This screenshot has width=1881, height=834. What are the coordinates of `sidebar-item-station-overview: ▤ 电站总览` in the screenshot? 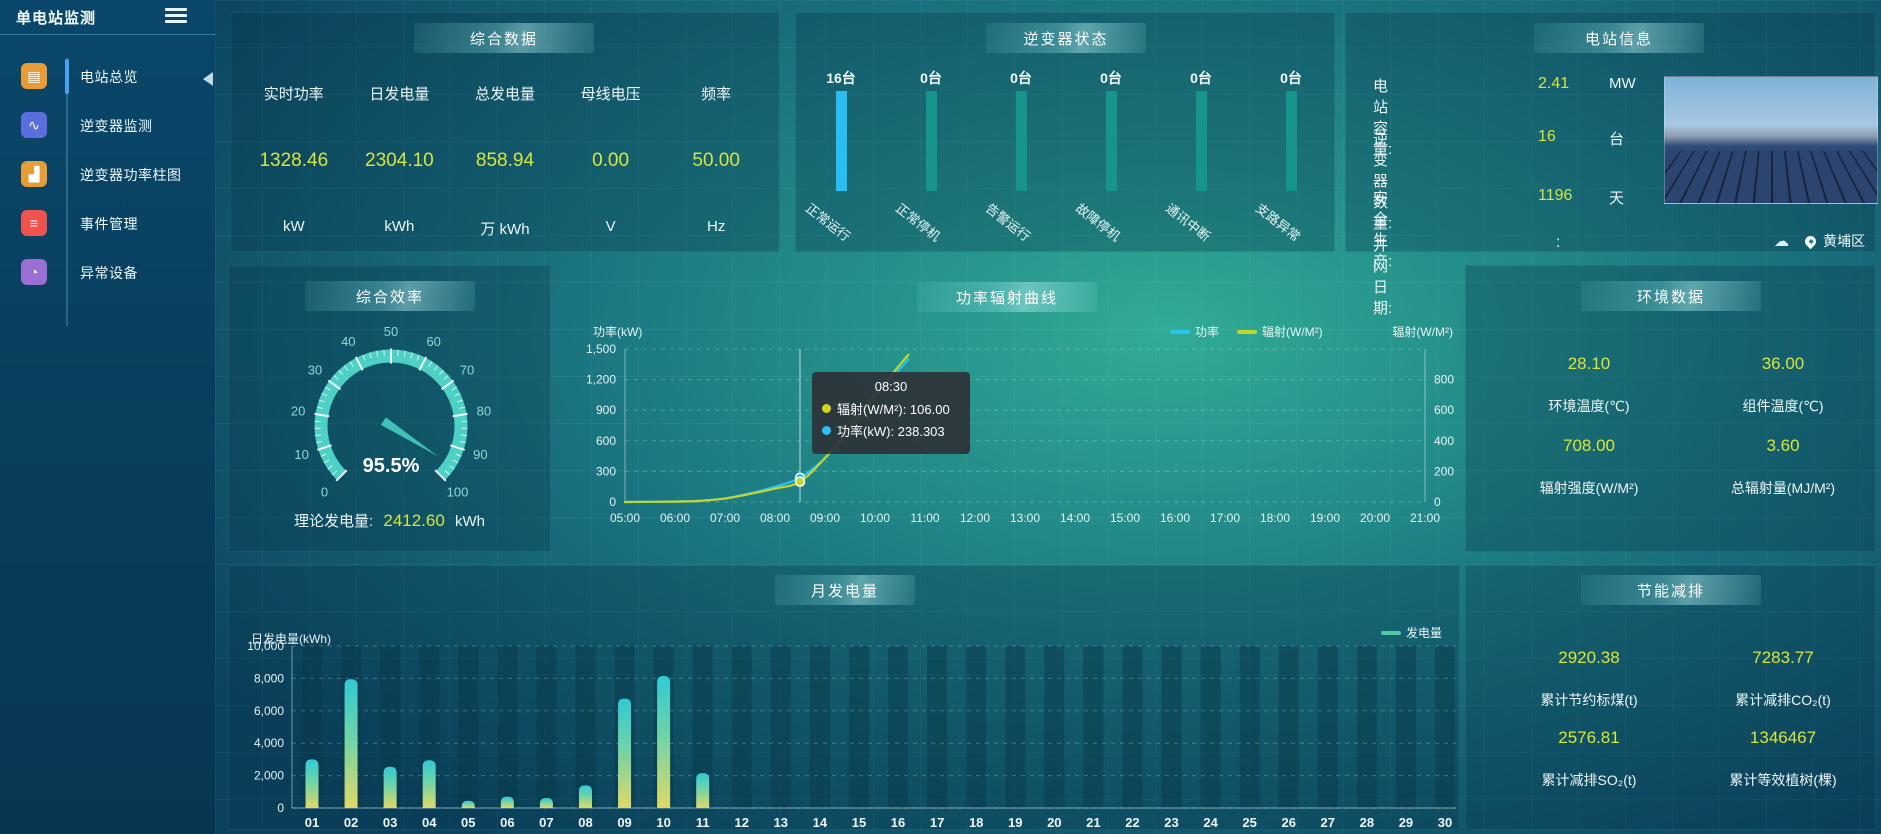 It's located at (107, 76).